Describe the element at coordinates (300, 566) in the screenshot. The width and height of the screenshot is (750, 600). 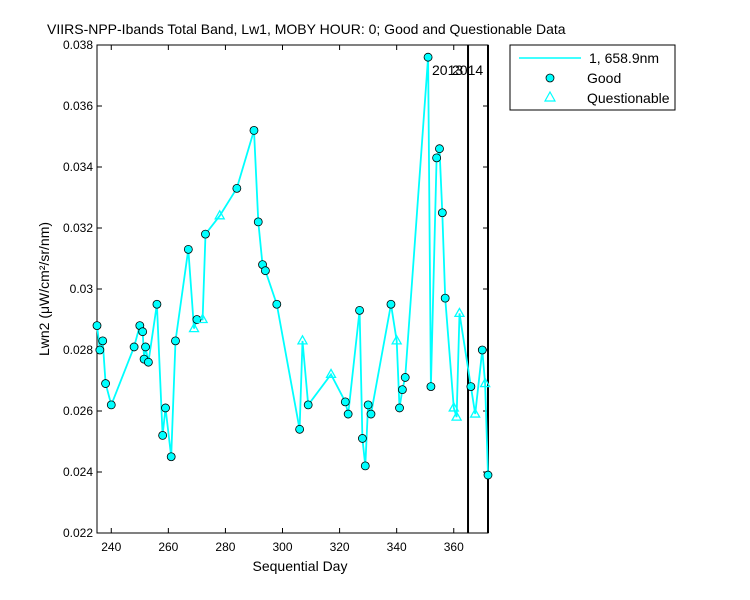
I see `x-axis-label: Sequential Day` at that location.